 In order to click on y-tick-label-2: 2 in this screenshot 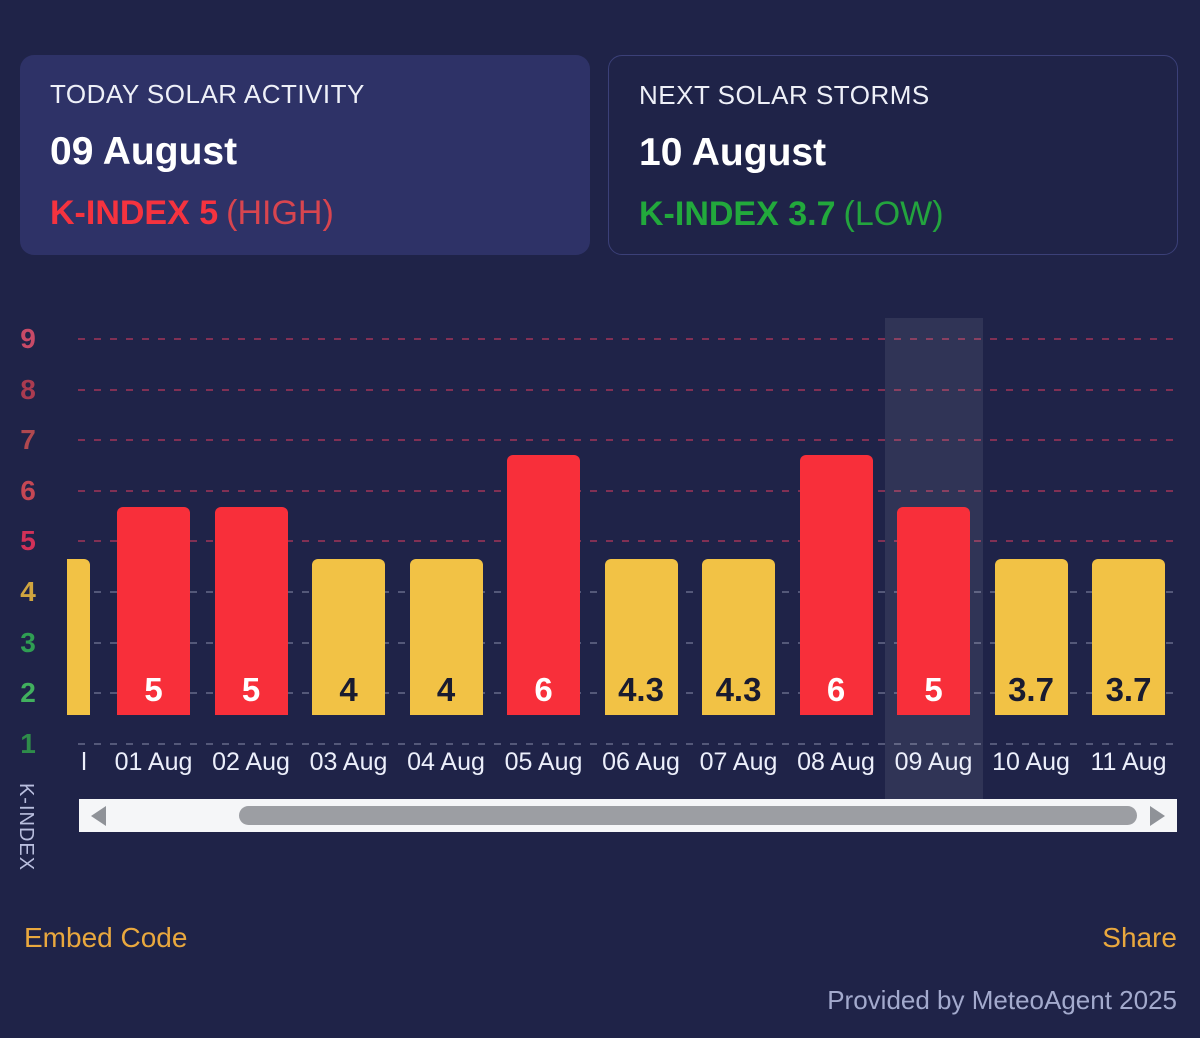, I will do `click(28, 693)`.